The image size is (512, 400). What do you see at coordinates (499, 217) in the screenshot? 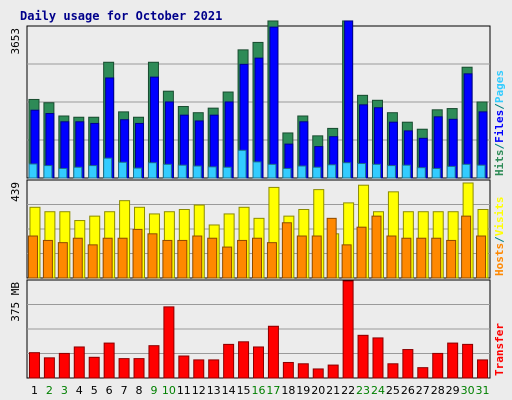
I see `legend-visits: Visits` at bounding box center [499, 217].